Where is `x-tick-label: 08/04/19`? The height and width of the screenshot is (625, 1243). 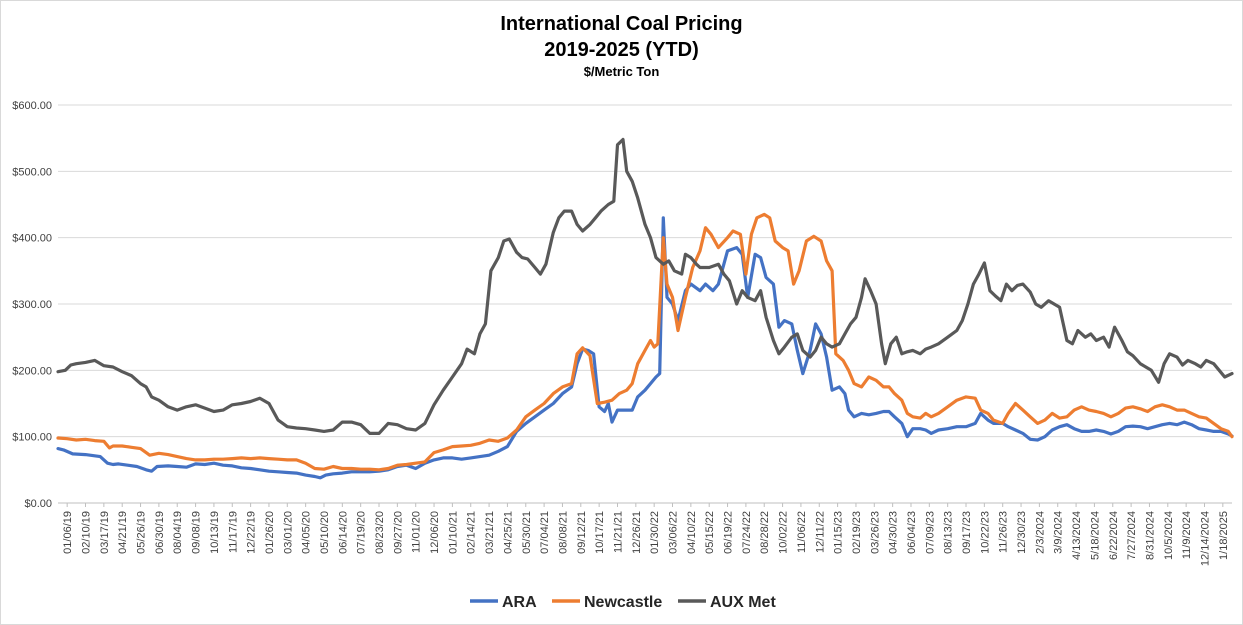 x-tick-label: 08/04/19 is located at coordinates (178, 532).